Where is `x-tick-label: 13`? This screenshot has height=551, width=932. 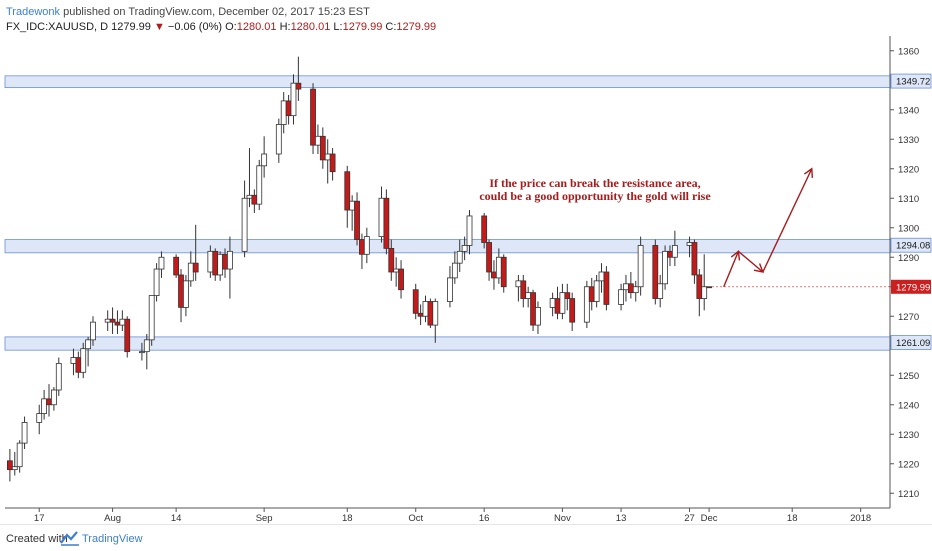
x-tick-label: 13 is located at coordinates (621, 518).